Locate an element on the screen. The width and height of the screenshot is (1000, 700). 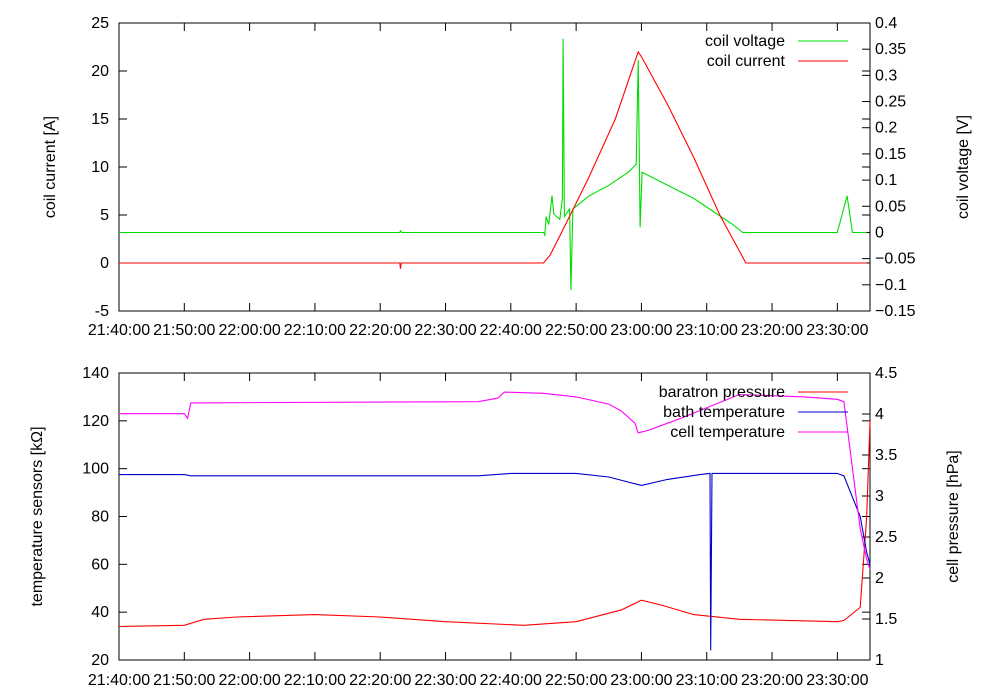
y2-tick-label: 0.1 is located at coordinates (886, 180).